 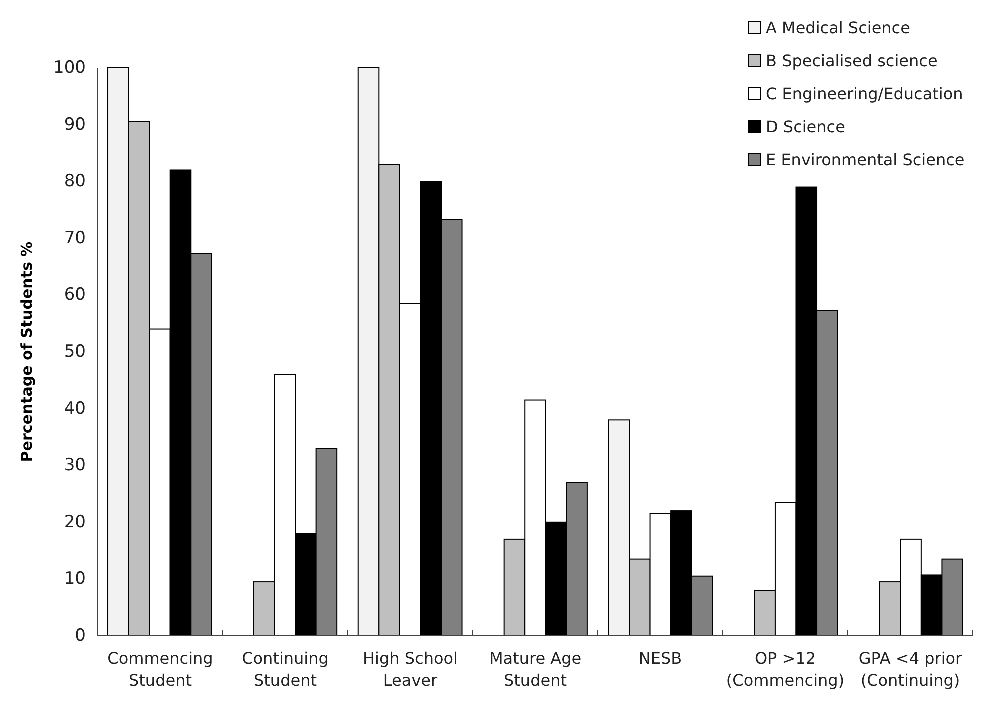 What do you see at coordinates (852, 61) in the screenshot?
I see `legend-label: B Specialised science` at bounding box center [852, 61].